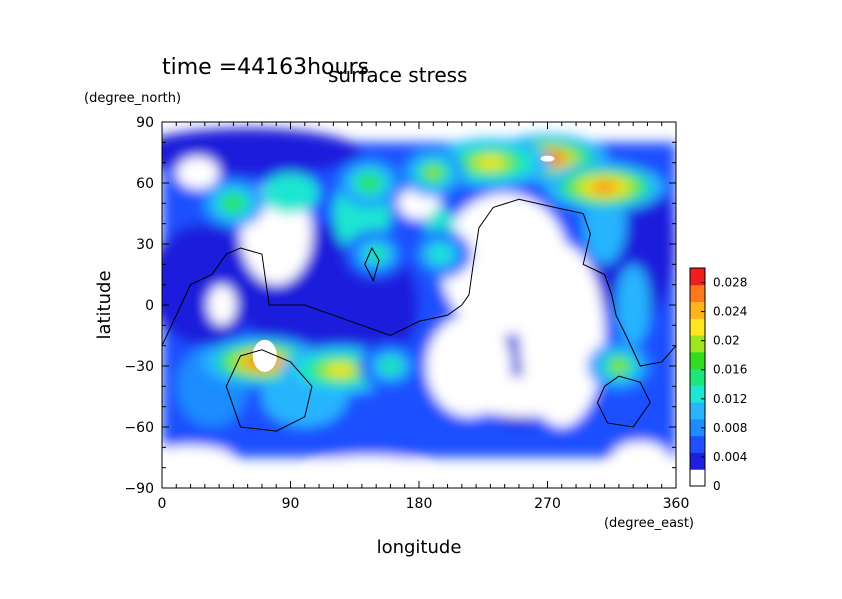  What do you see at coordinates (132, 98) in the screenshot?
I see `y-unit-label: (degree_north)` at bounding box center [132, 98].